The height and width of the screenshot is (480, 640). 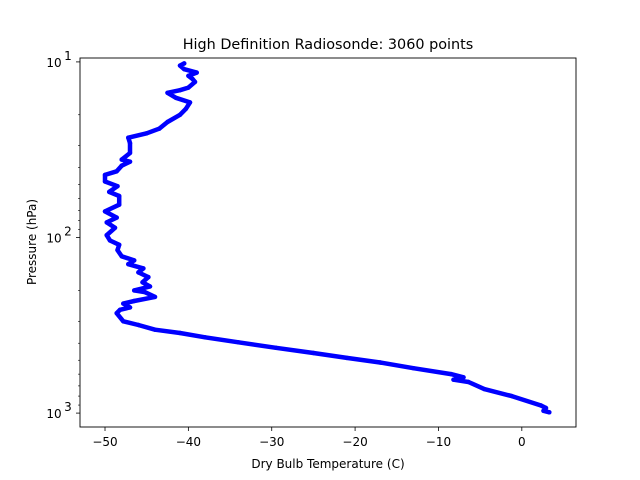 What do you see at coordinates (354, 442) in the screenshot?
I see `x-tick-label: −20` at bounding box center [354, 442].